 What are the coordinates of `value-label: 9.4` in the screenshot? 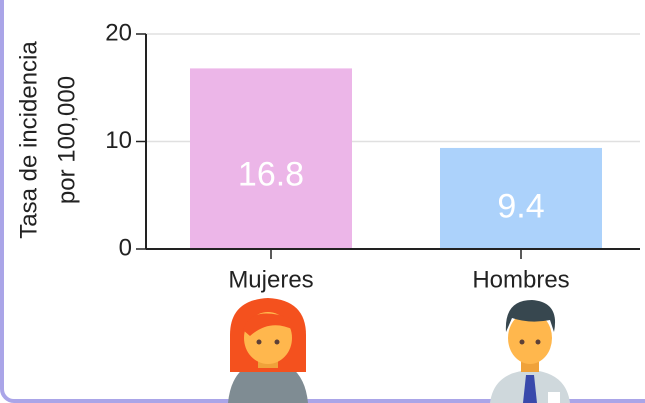 It's located at (520, 207).